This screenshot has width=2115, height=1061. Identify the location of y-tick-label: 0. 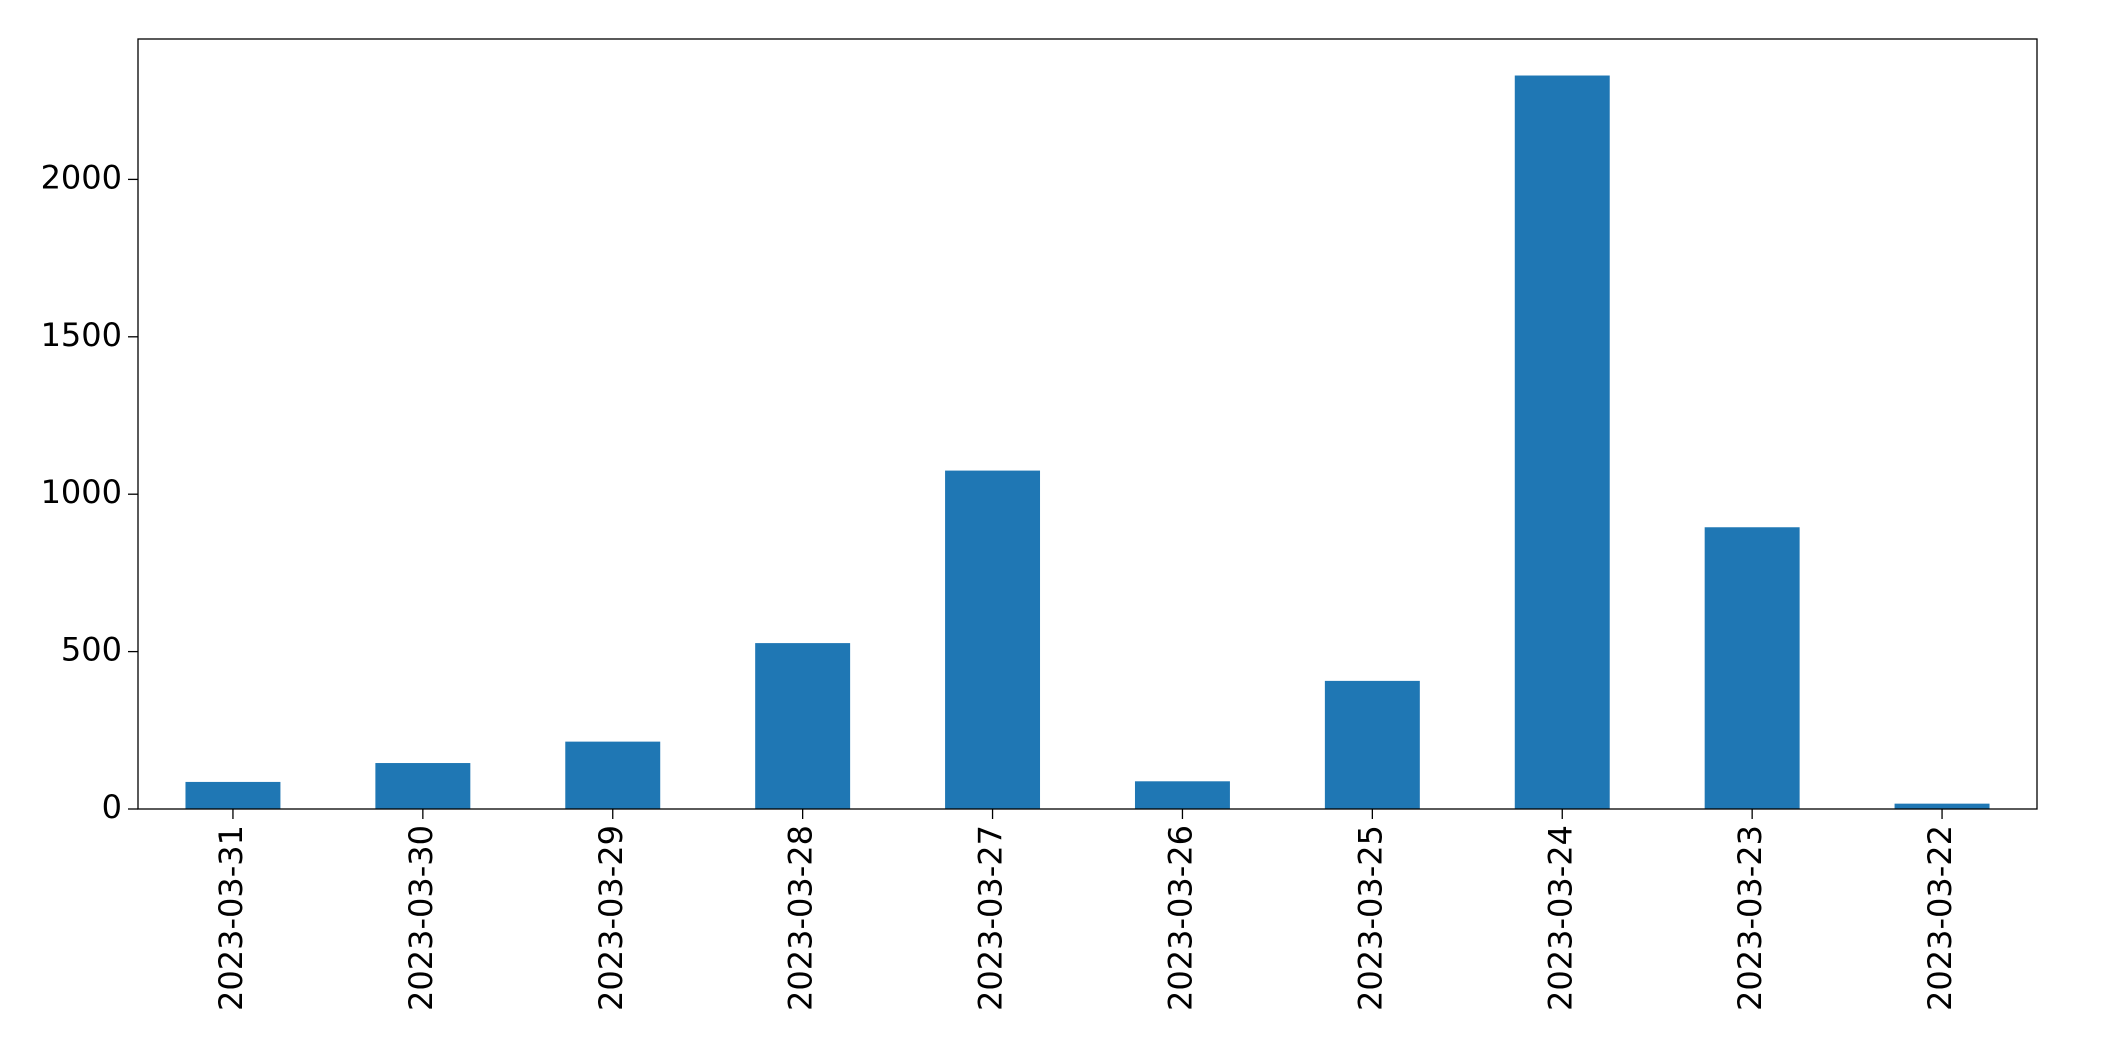
(112, 807).